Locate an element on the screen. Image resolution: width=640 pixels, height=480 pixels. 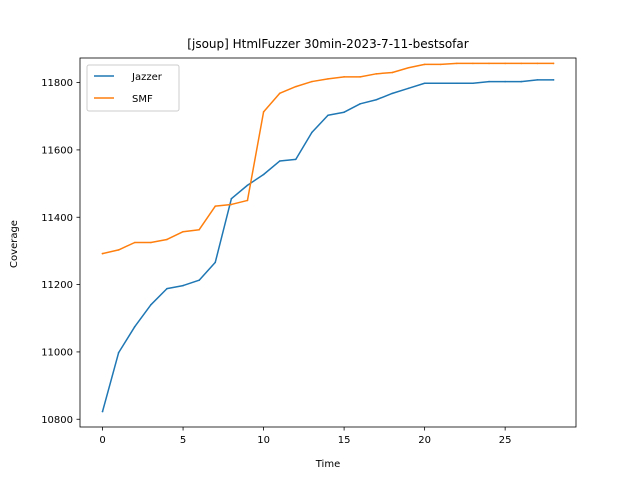
legend-item-jazzer: Jazzer is located at coordinates (128, 77).